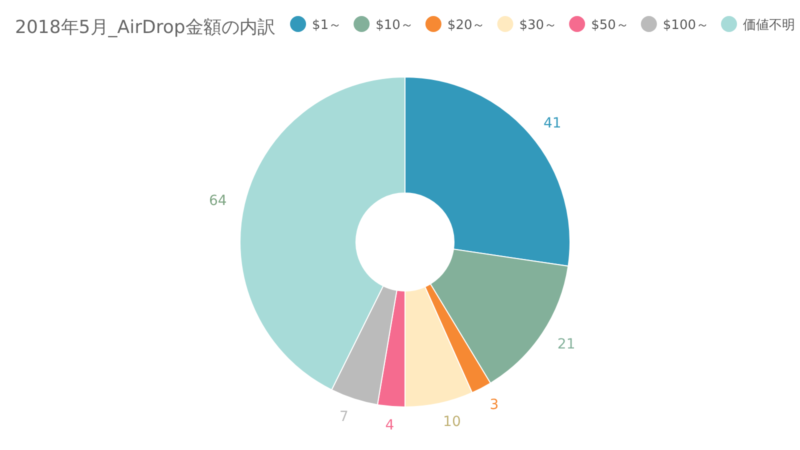  I want to click on chart-title: 2018年5月_AirDrop金額の内訳, so click(145, 27).